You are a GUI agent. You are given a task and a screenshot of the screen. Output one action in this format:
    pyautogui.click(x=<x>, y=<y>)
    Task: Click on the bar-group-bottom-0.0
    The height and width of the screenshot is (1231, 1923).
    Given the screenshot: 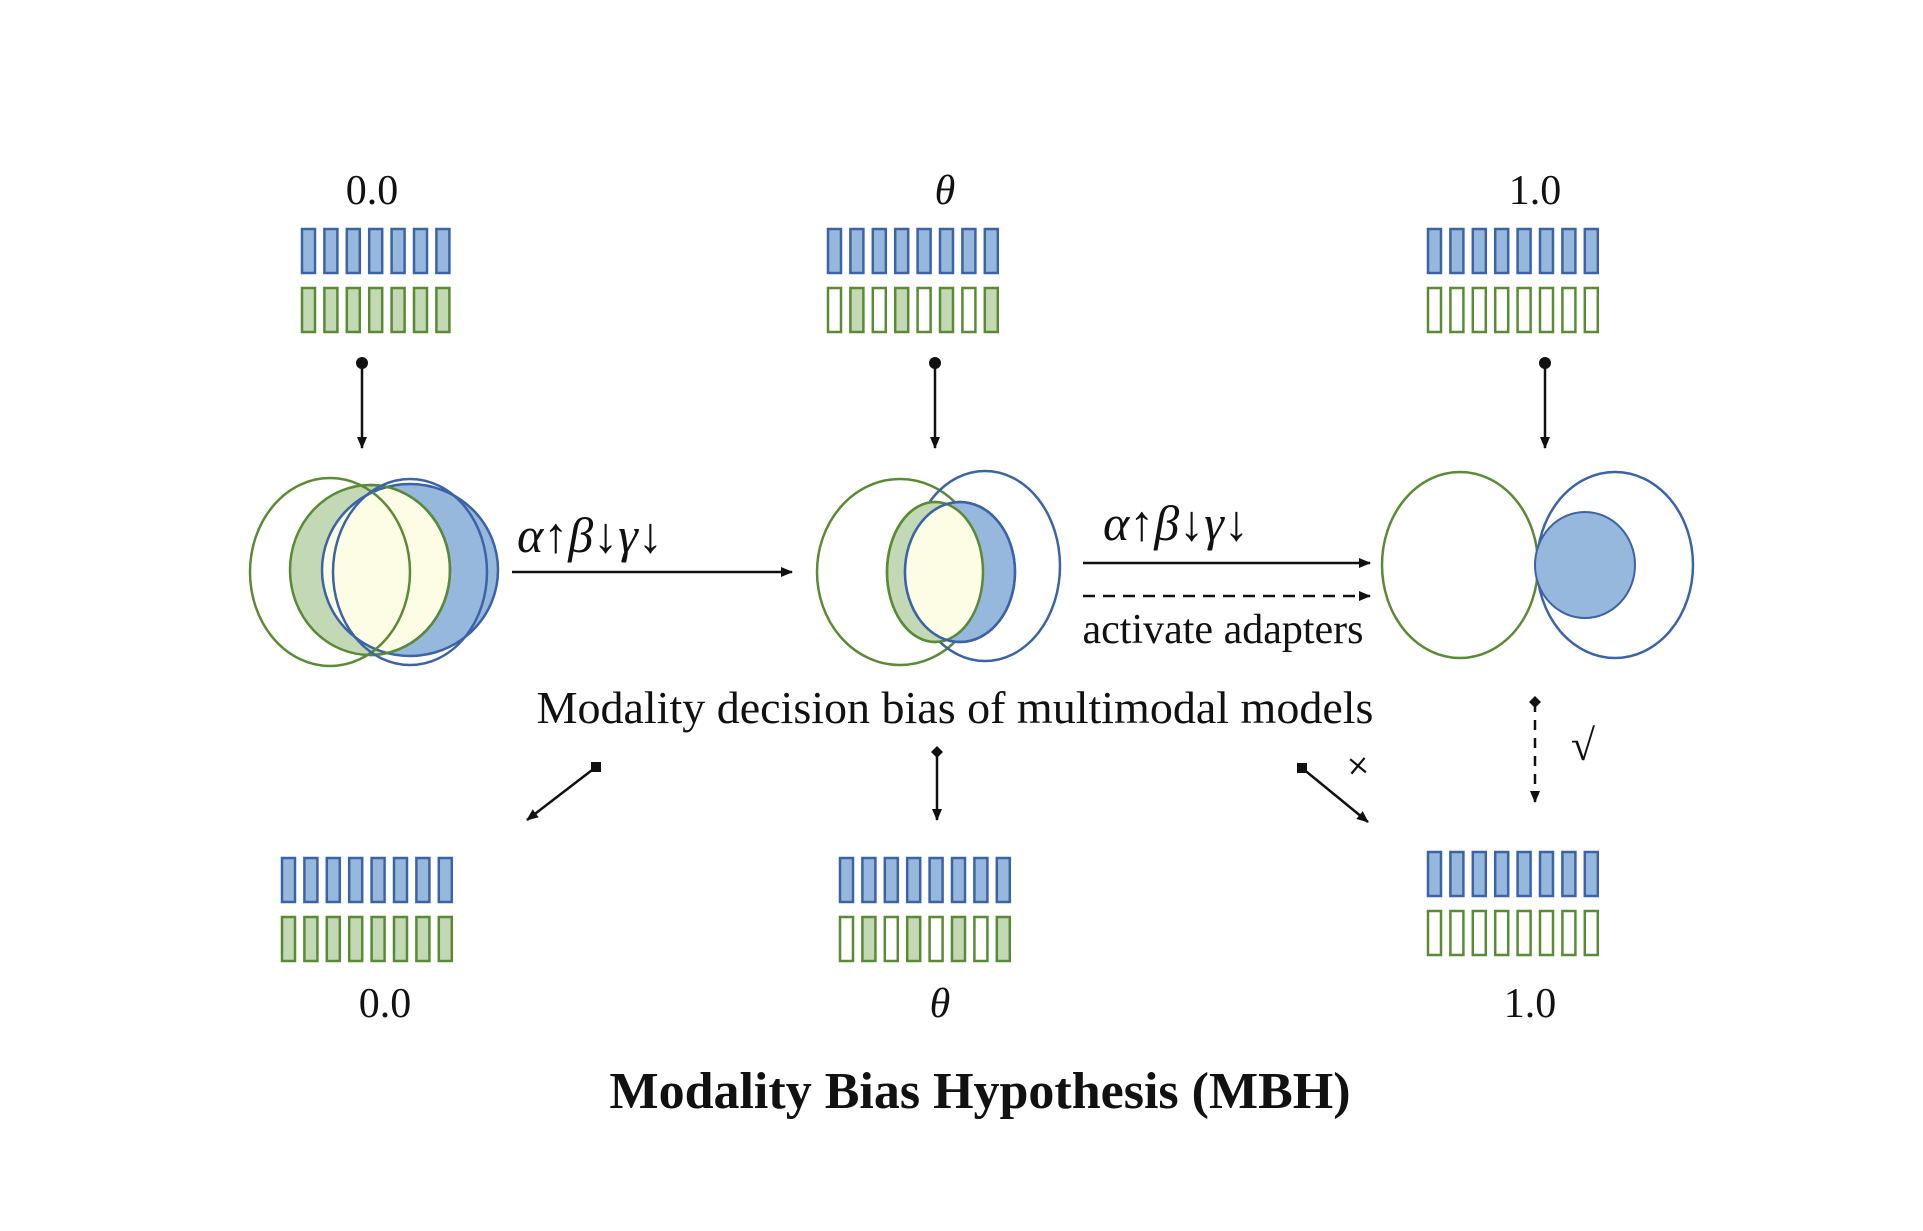 What is the action you would take?
    pyautogui.click(x=367, y=909)
    